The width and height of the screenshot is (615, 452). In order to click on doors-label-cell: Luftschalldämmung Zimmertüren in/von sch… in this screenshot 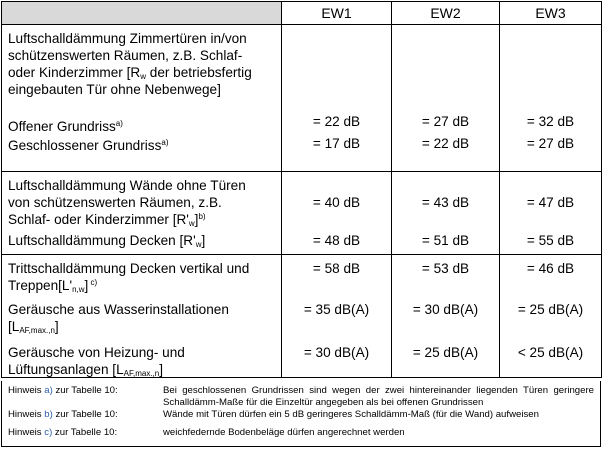, I will do `click(141, 98)`.